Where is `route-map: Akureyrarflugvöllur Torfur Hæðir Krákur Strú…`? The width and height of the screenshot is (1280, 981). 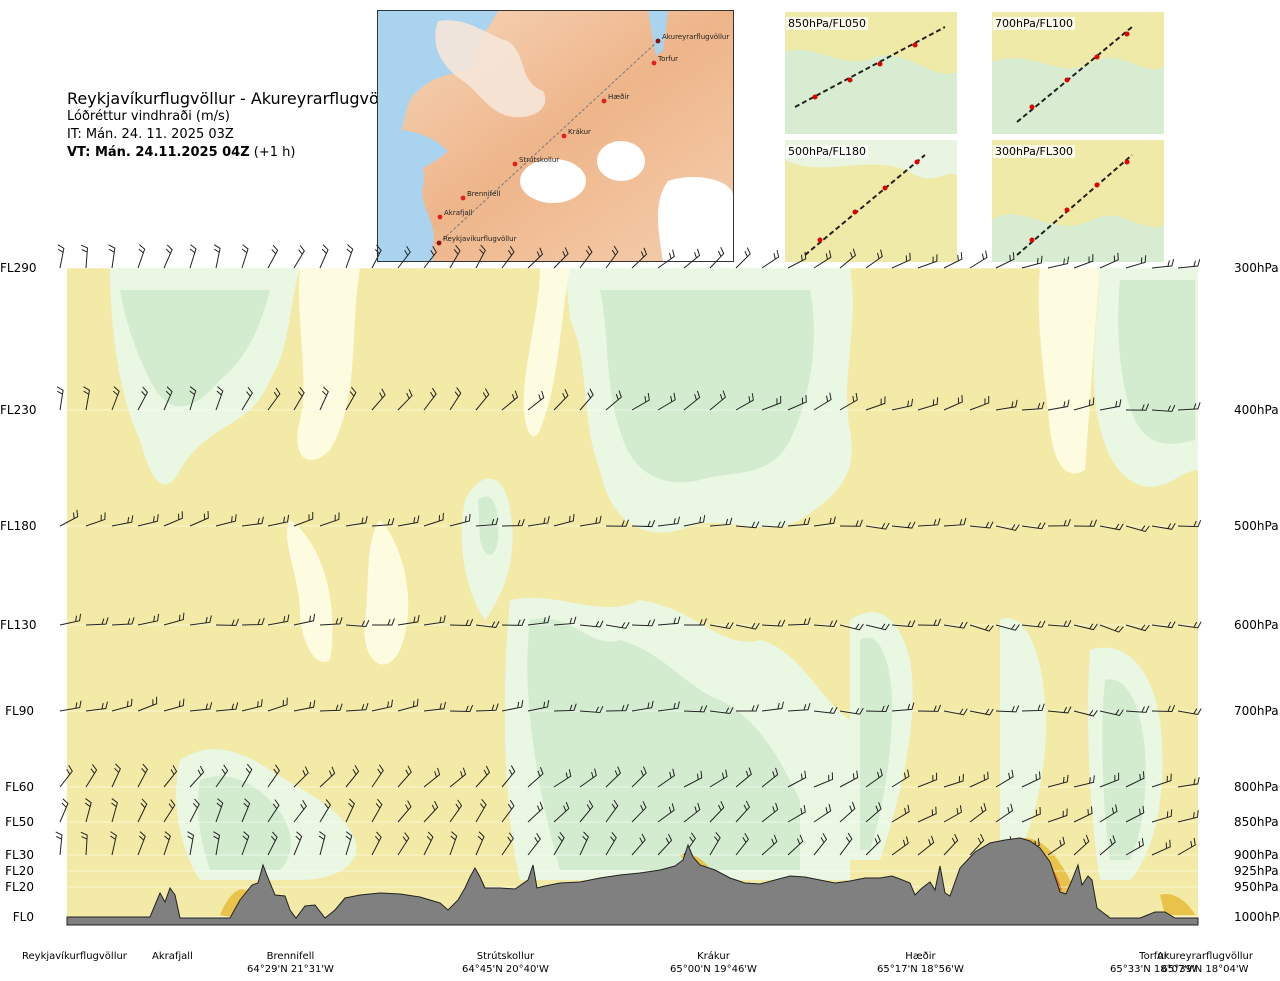
route-map: Akureyrarflugvöllur Torfur Hæðir Krákur Strú… is located at coordinates (555, 136).